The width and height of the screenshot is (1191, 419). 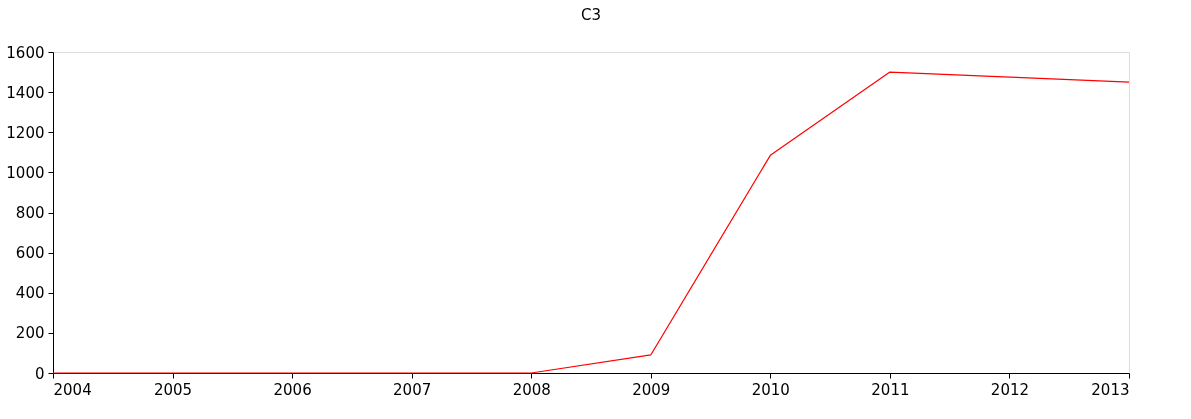 I want to click on x-tick-label: 2004, so click(x=72, y=389).